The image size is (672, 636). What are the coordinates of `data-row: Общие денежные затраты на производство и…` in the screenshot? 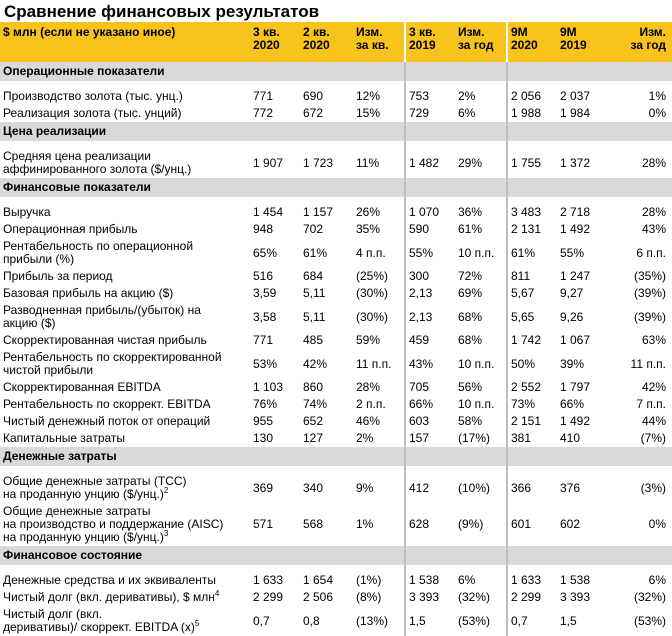 It's located at (336, 524).